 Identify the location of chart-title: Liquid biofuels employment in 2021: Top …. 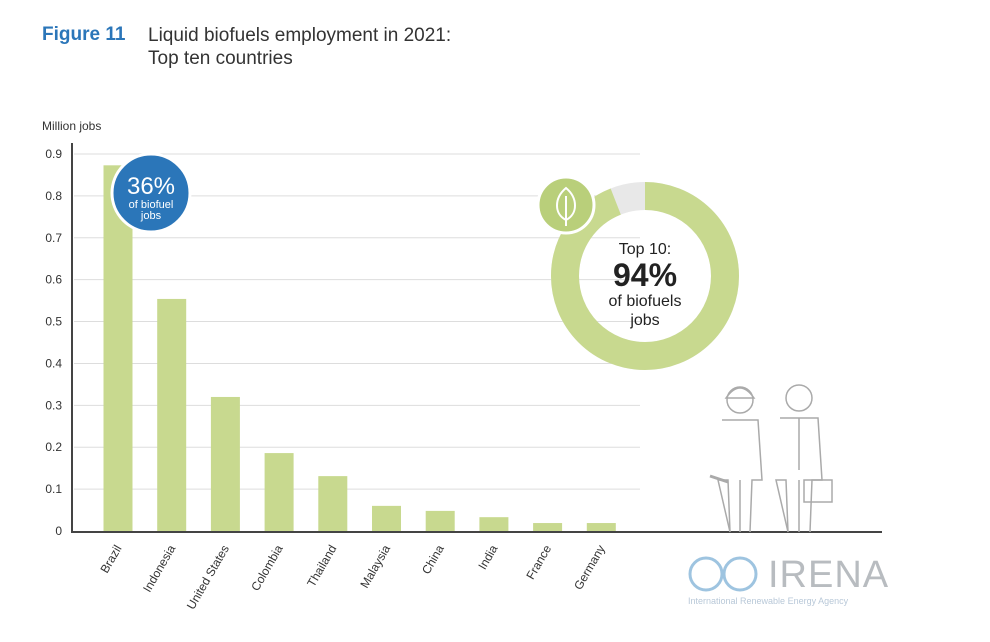
(299, 47).